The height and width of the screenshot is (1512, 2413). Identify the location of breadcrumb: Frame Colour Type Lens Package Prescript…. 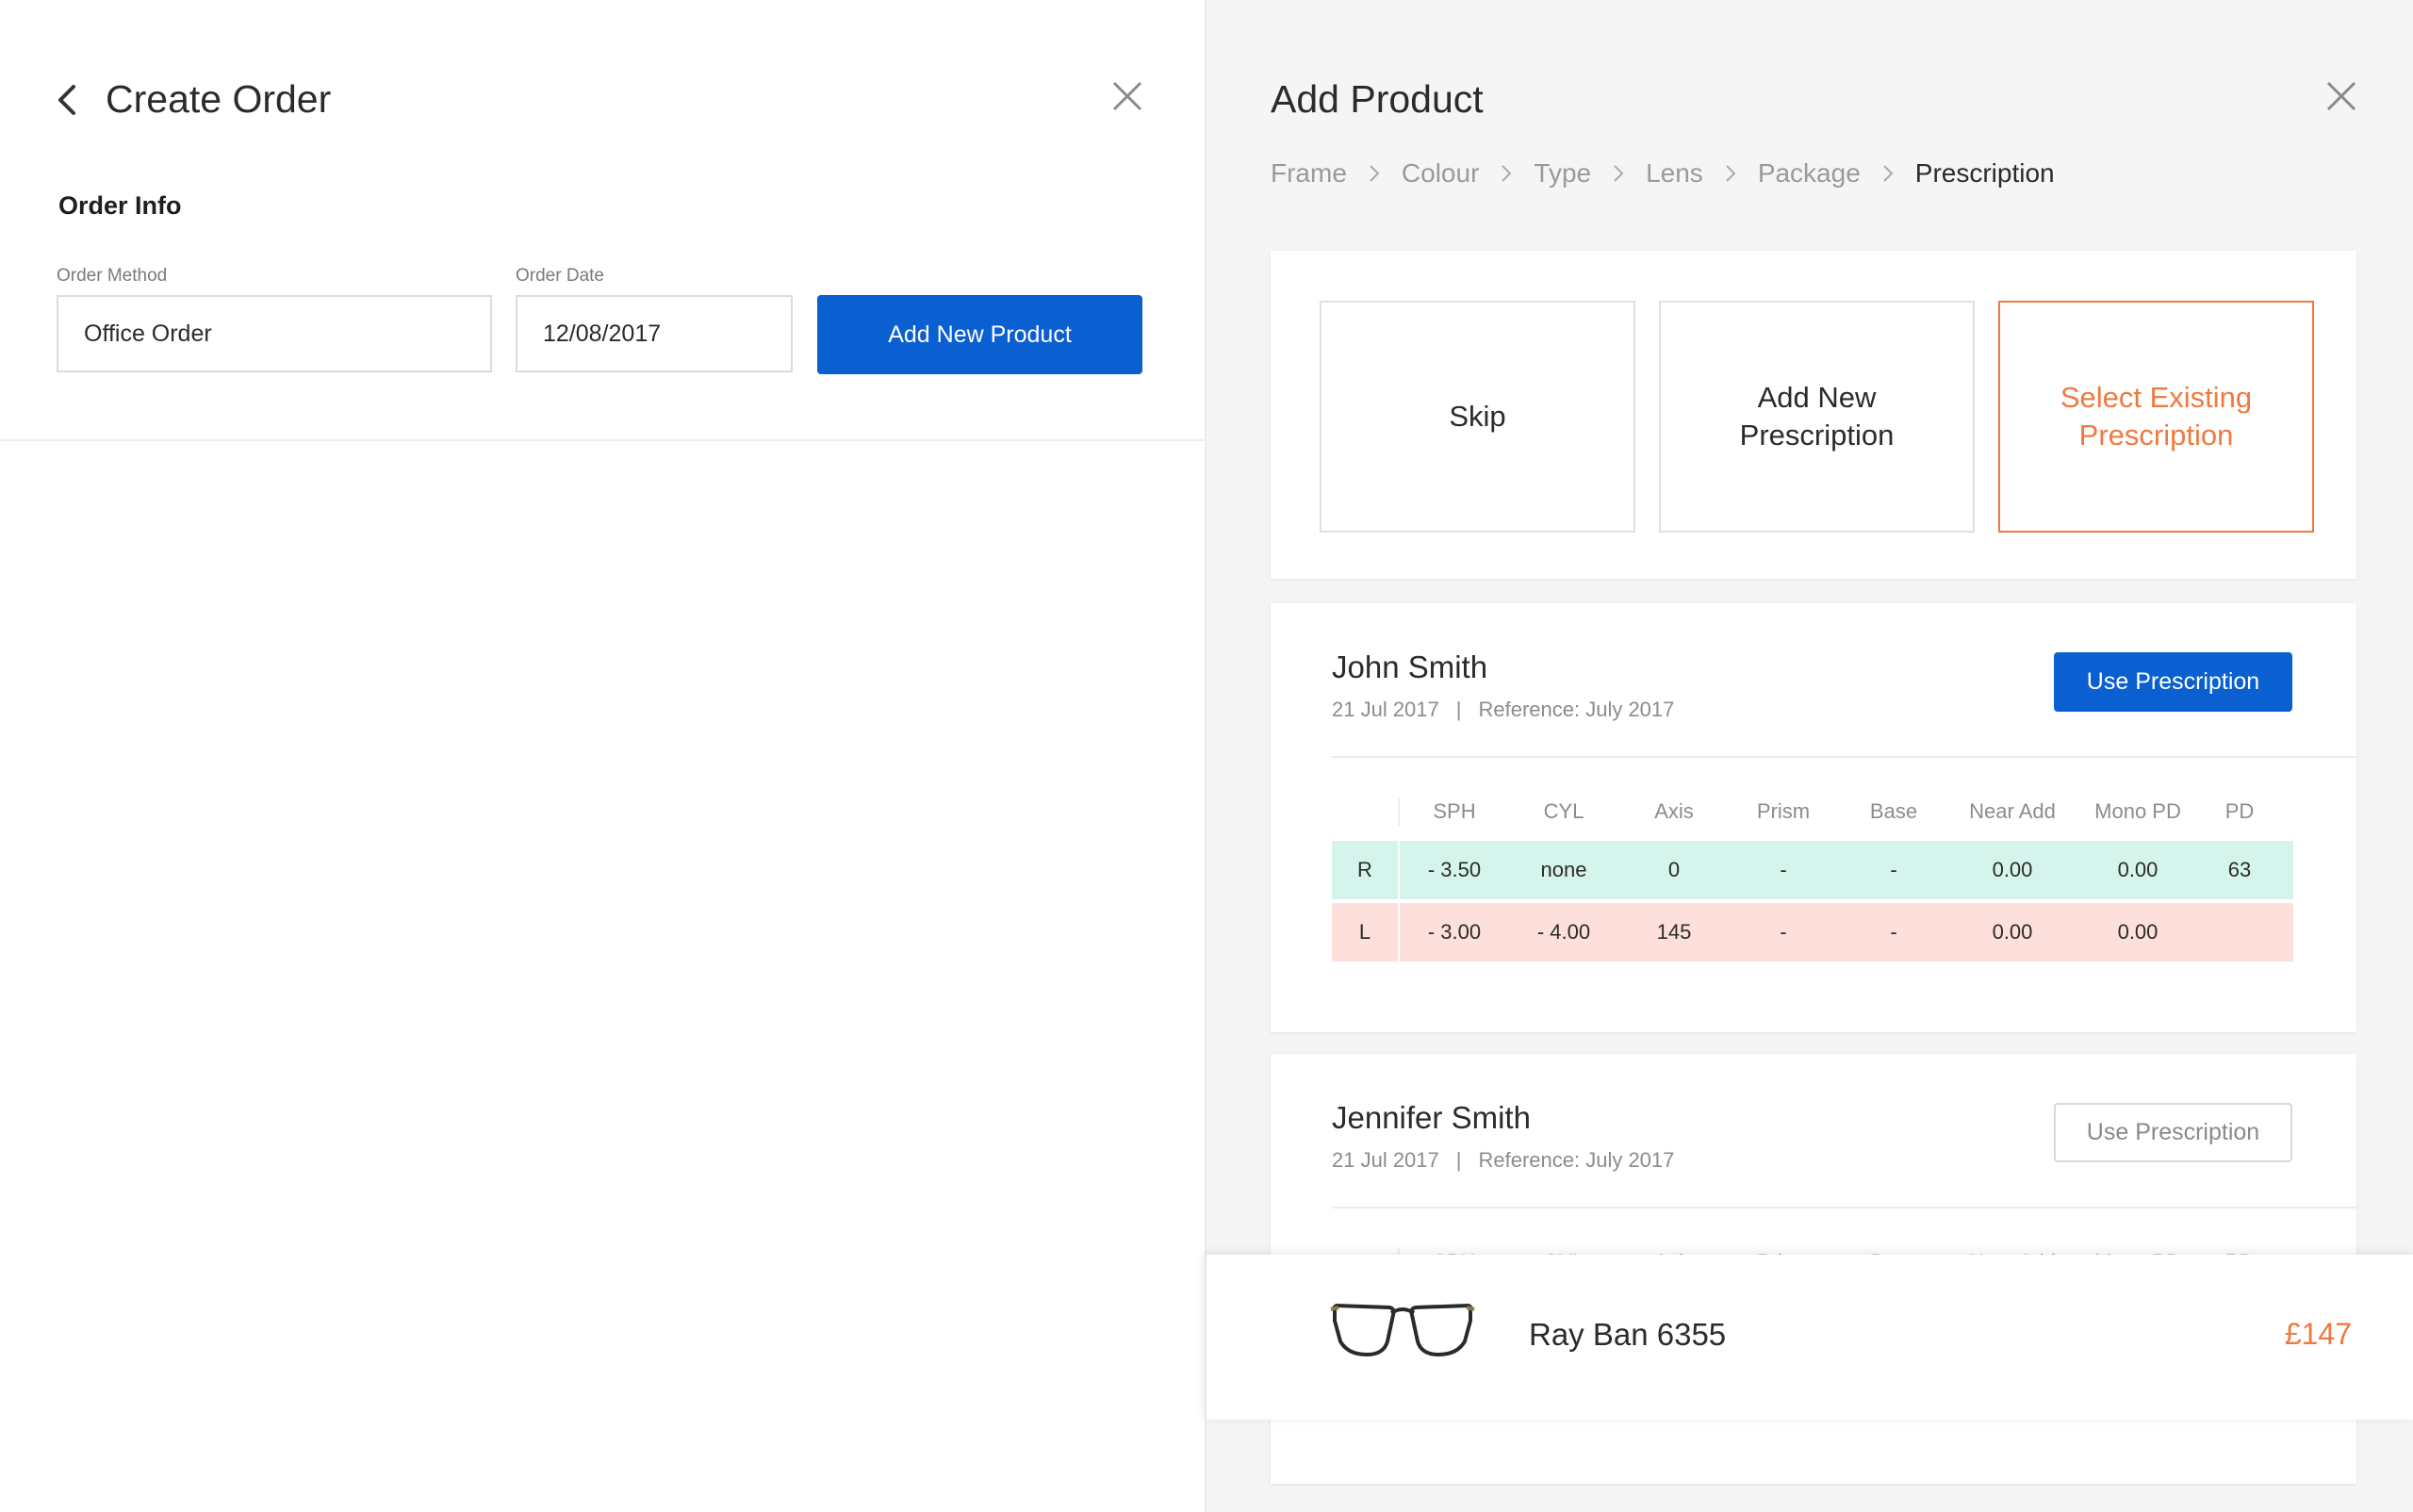
(1663, 174).